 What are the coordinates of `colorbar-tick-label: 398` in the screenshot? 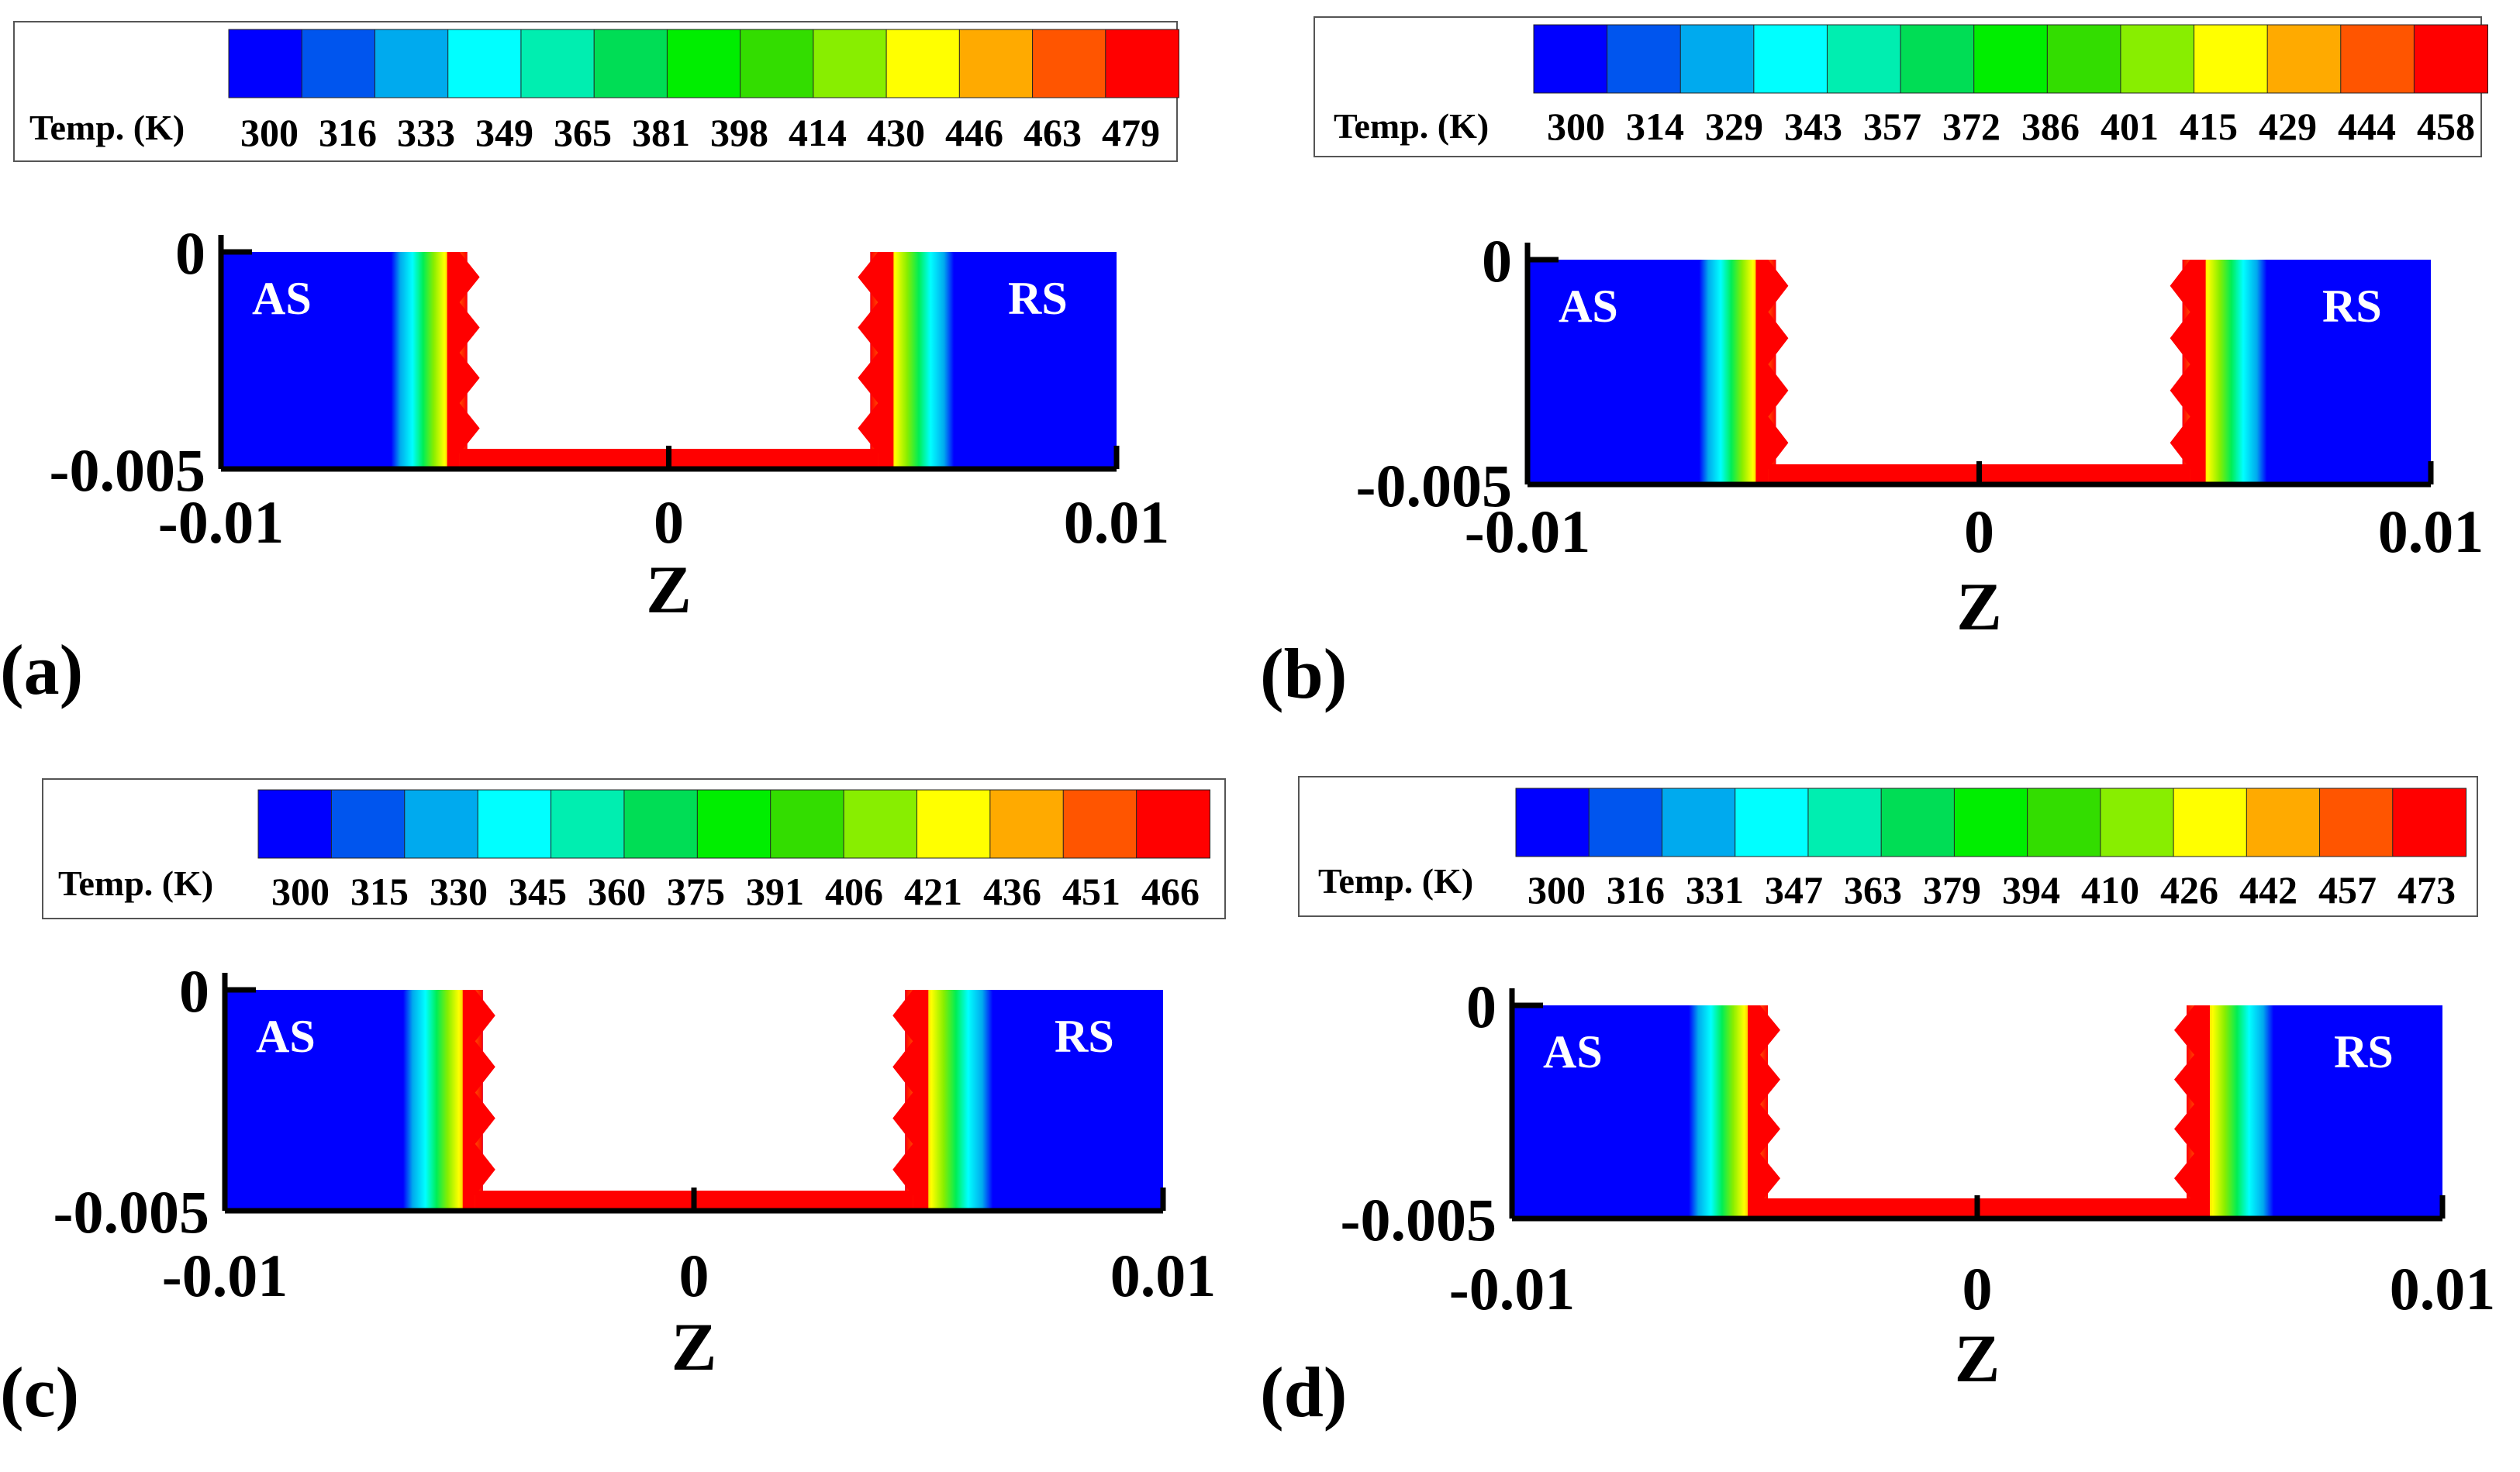 It's located at (739, 132).